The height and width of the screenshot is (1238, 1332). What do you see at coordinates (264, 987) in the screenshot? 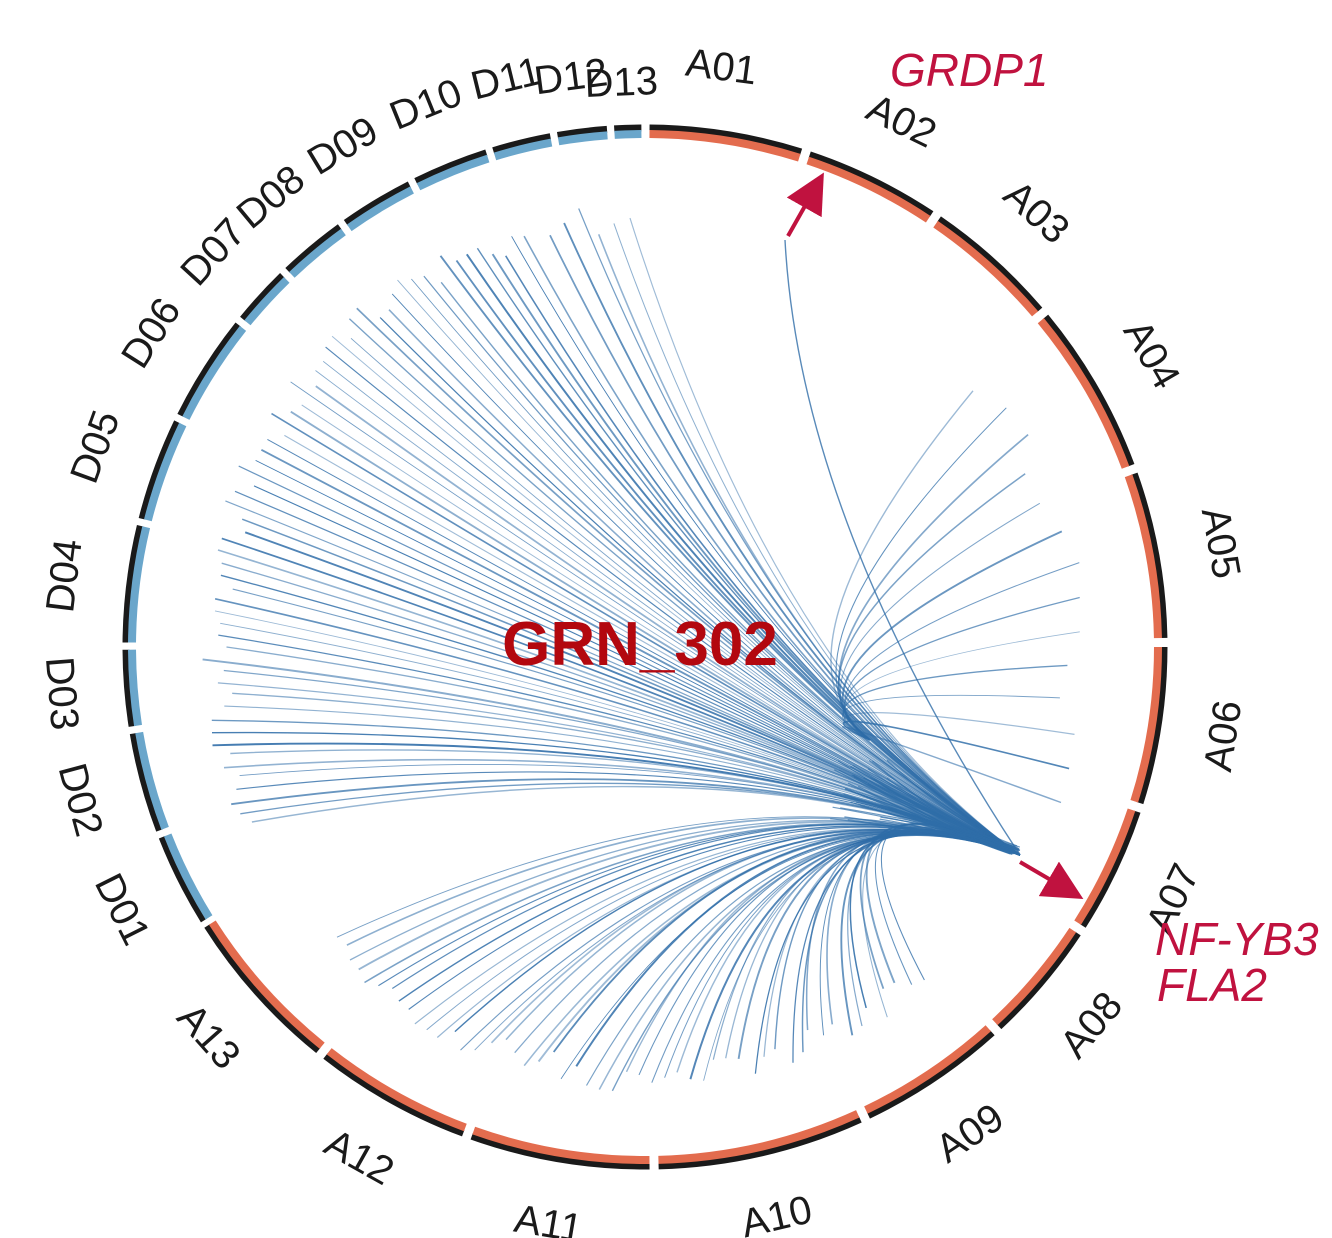
I see `chromosome-a13` at bounding box center [264, 987].